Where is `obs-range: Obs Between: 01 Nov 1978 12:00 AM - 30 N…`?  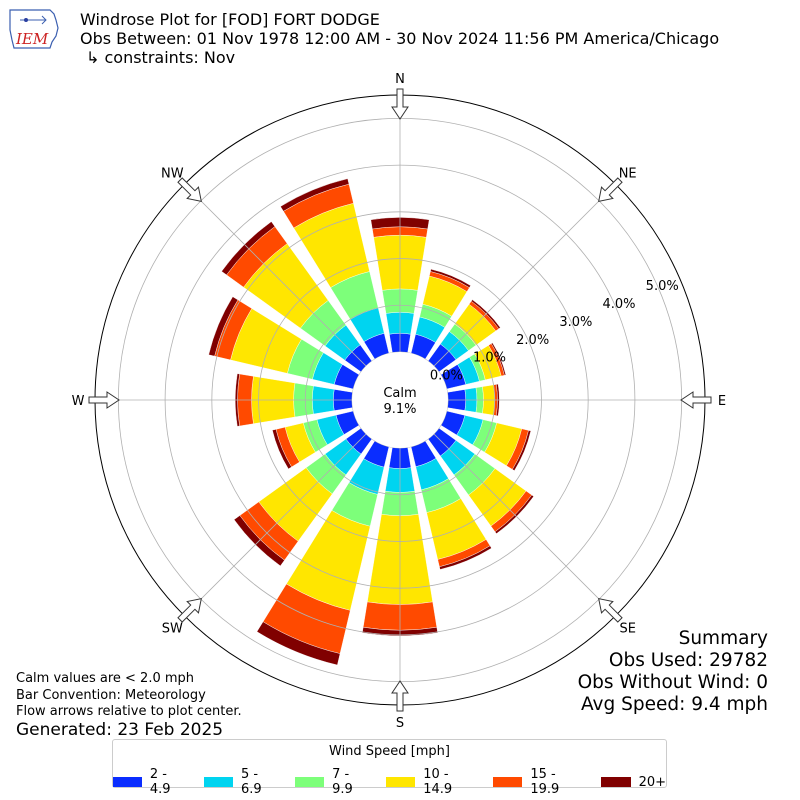 obs-range: Obs Between: 01 Nov 1978 12:00 AM - 30 N… is located at coordinates (400, 38).